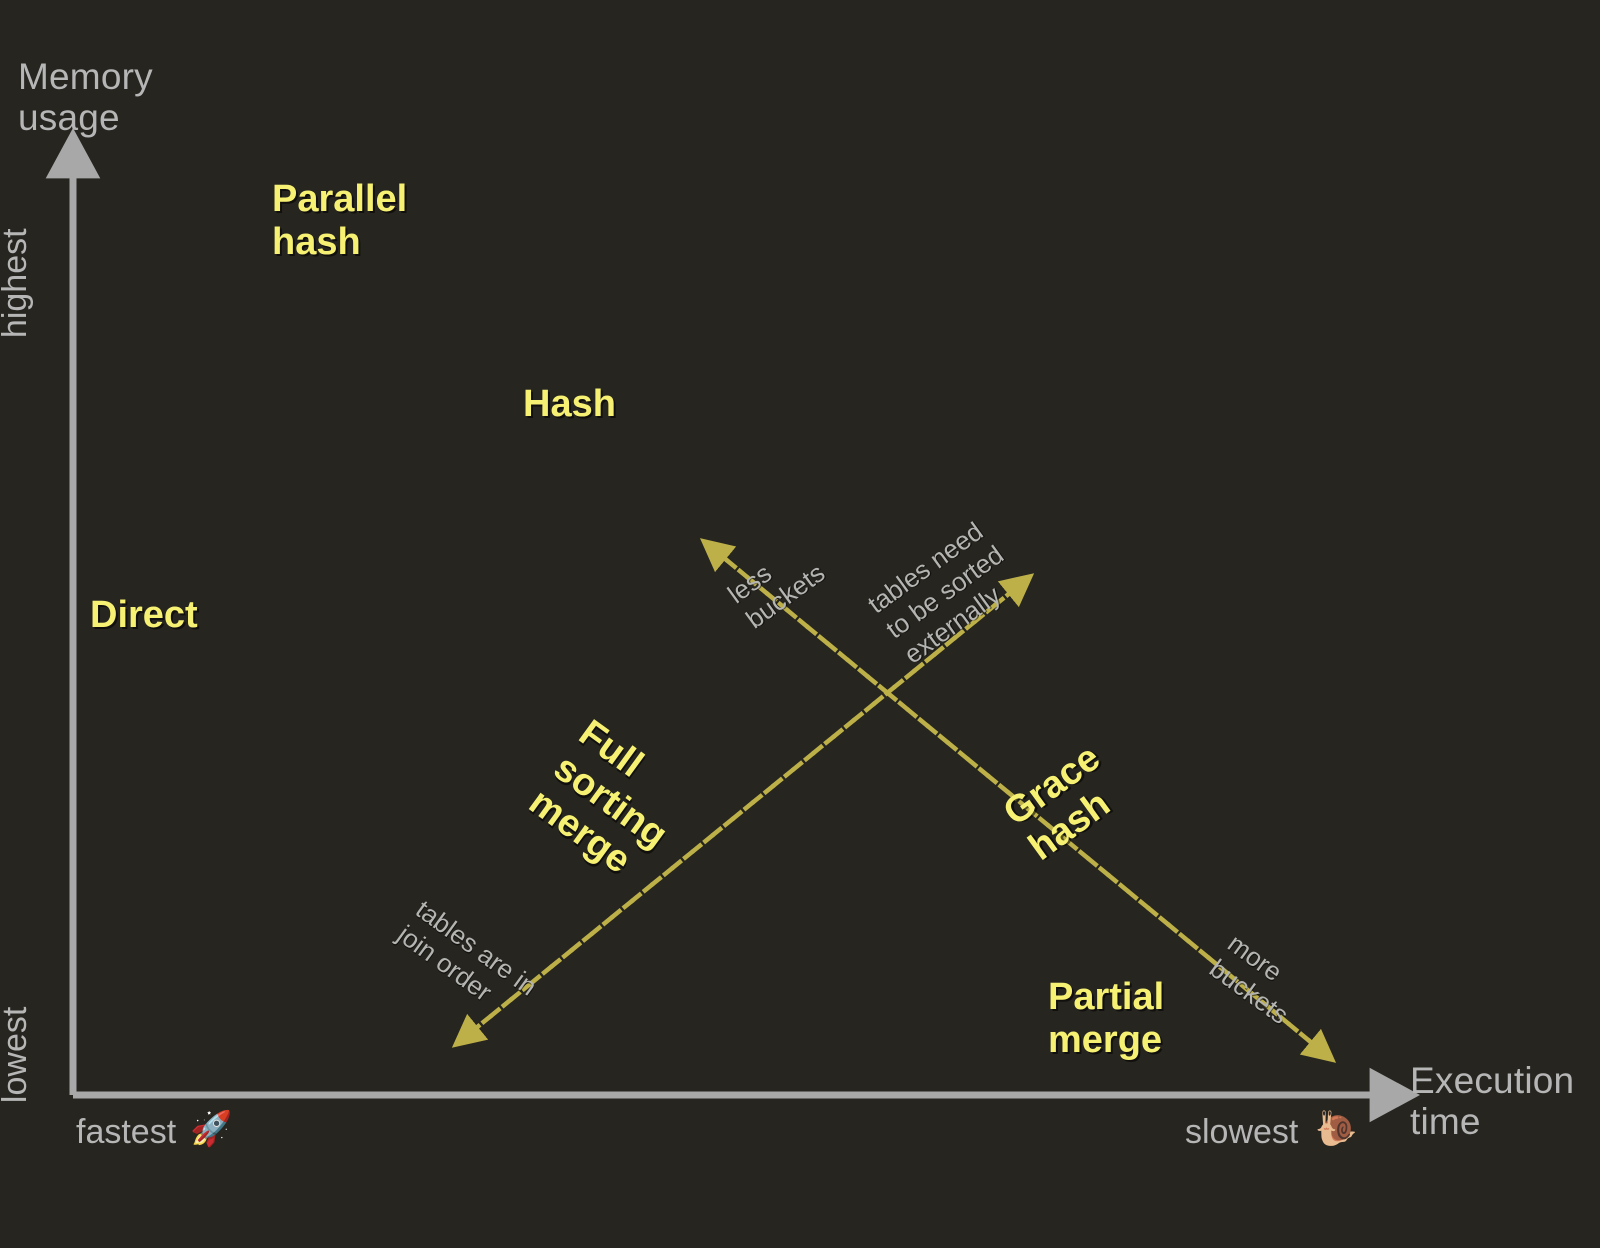  What do you see at coordinates (126, 1132) in the screenshot?
I see `x-axis-low-label: fastest` at bounding box center [126, 1132].